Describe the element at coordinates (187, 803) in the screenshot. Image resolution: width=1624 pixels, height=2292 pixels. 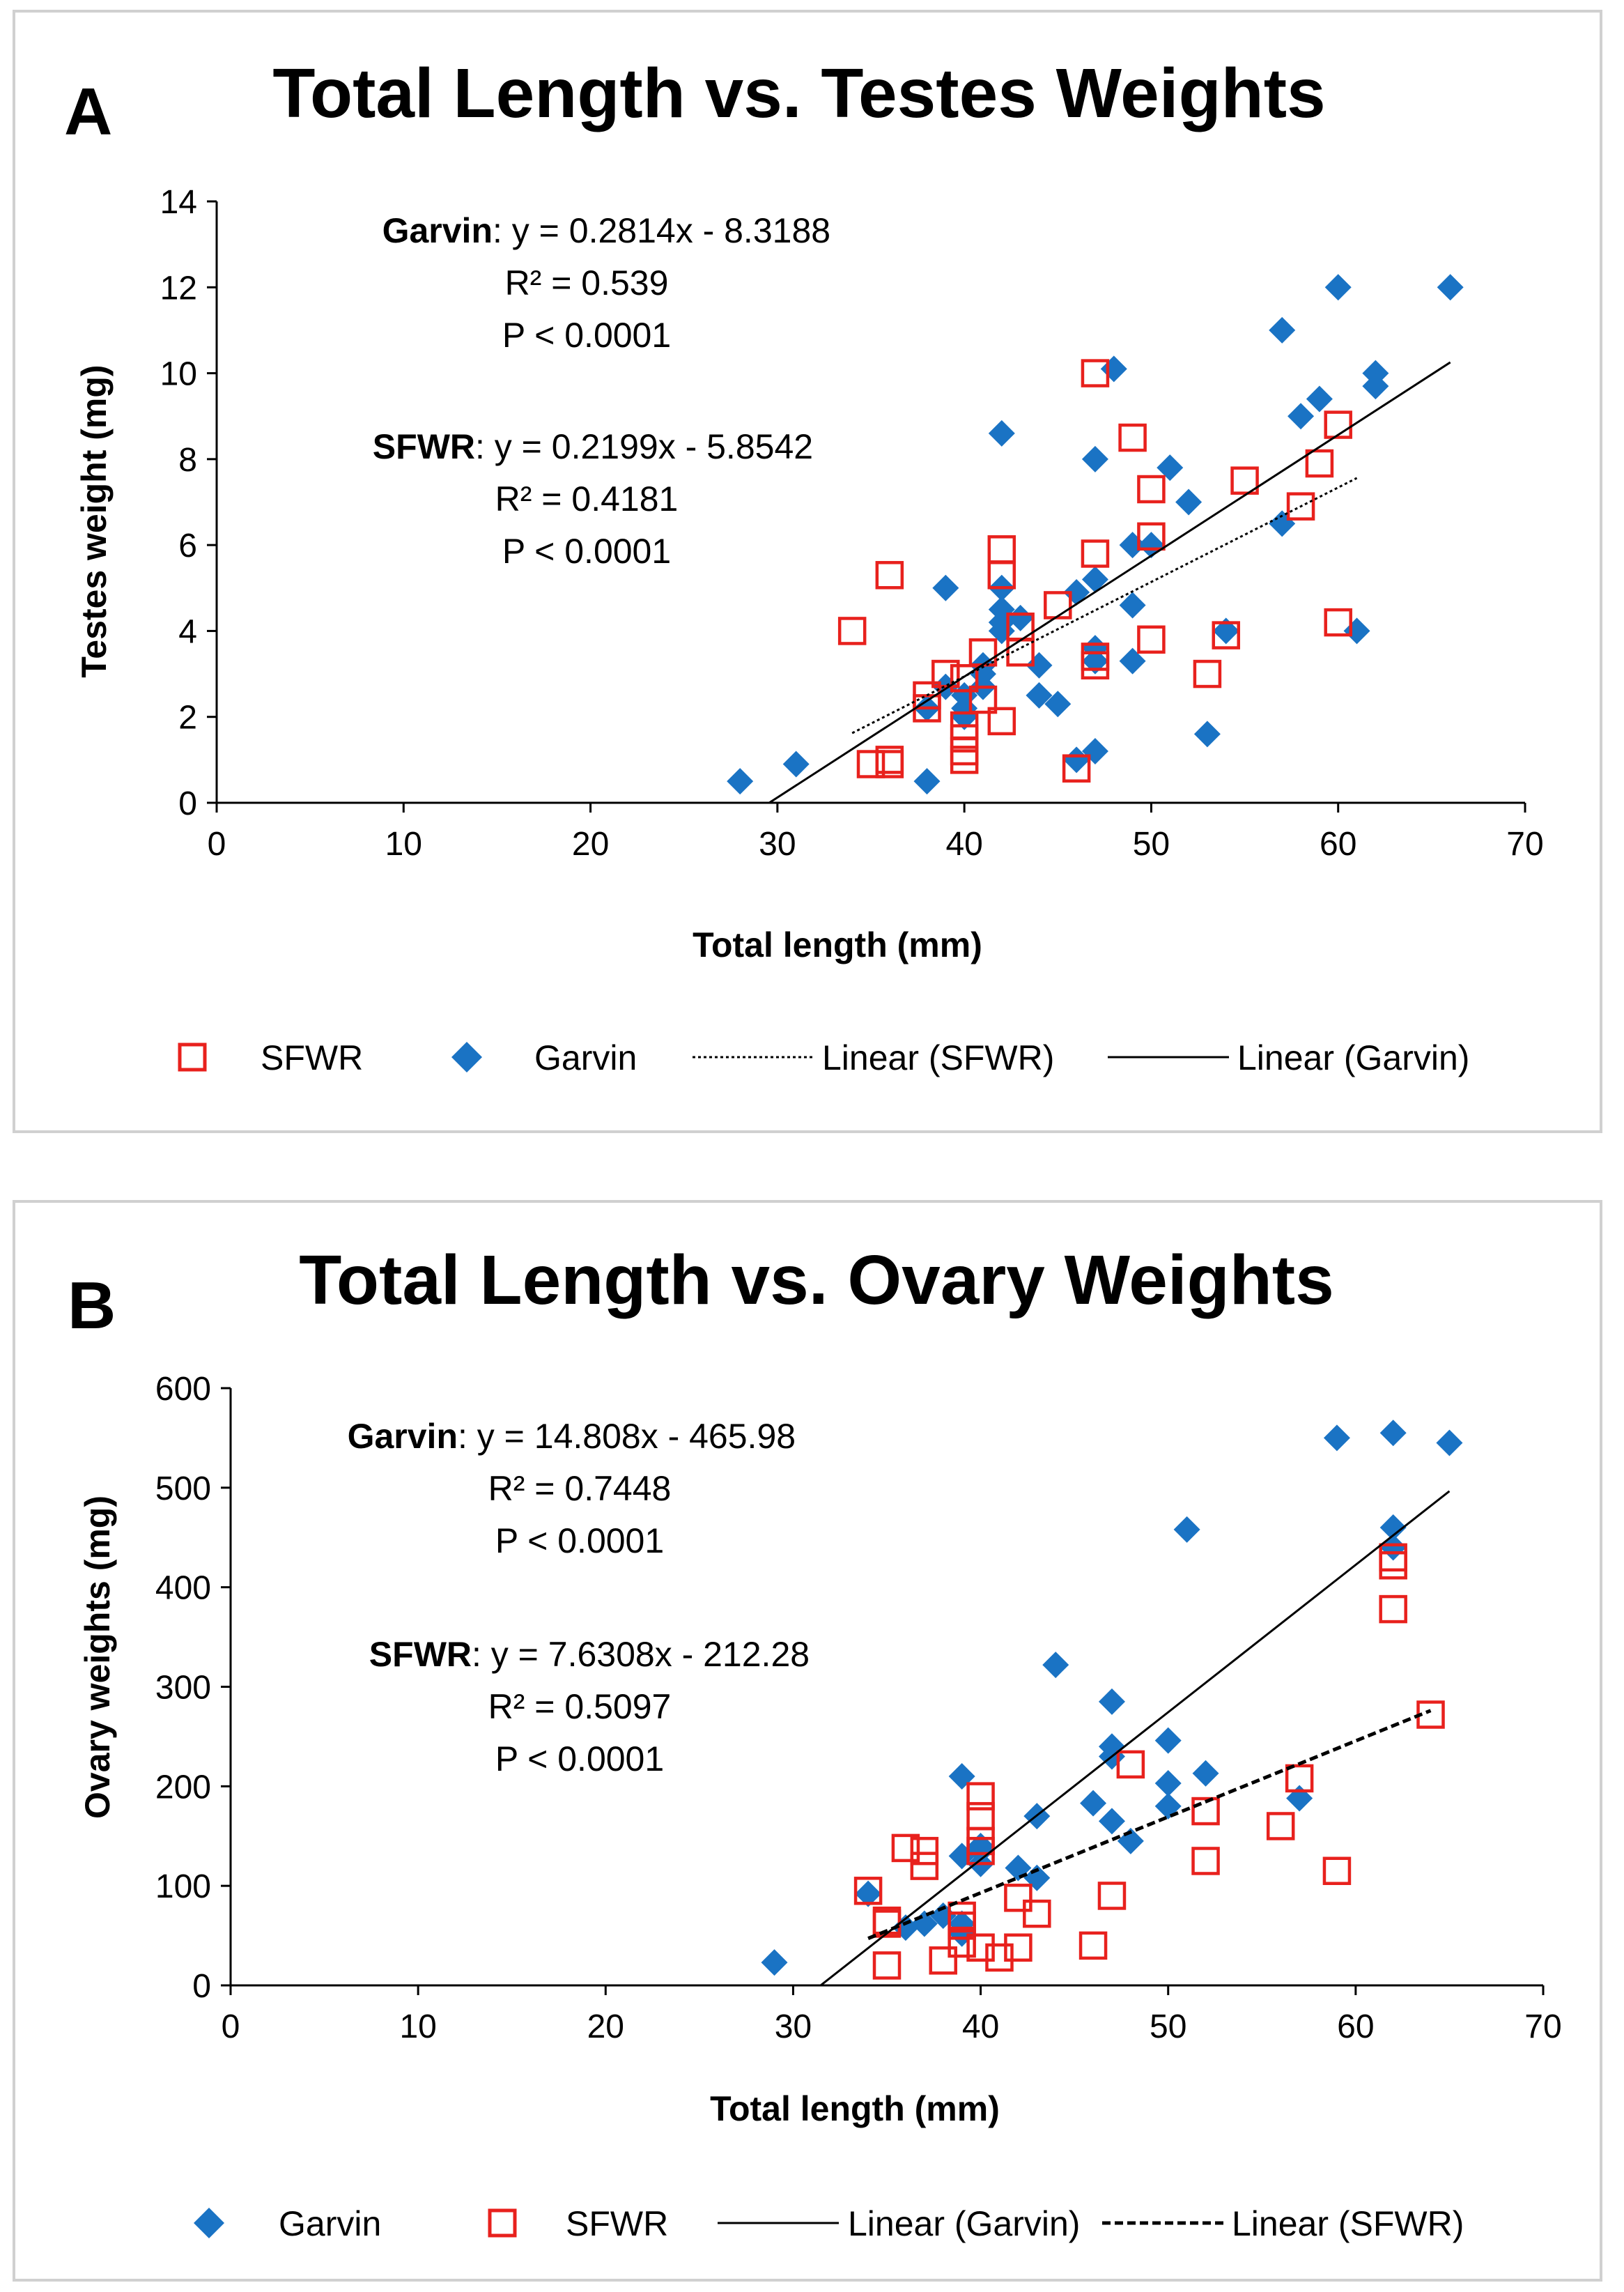
I see `y-tick-label: 0` at that location.